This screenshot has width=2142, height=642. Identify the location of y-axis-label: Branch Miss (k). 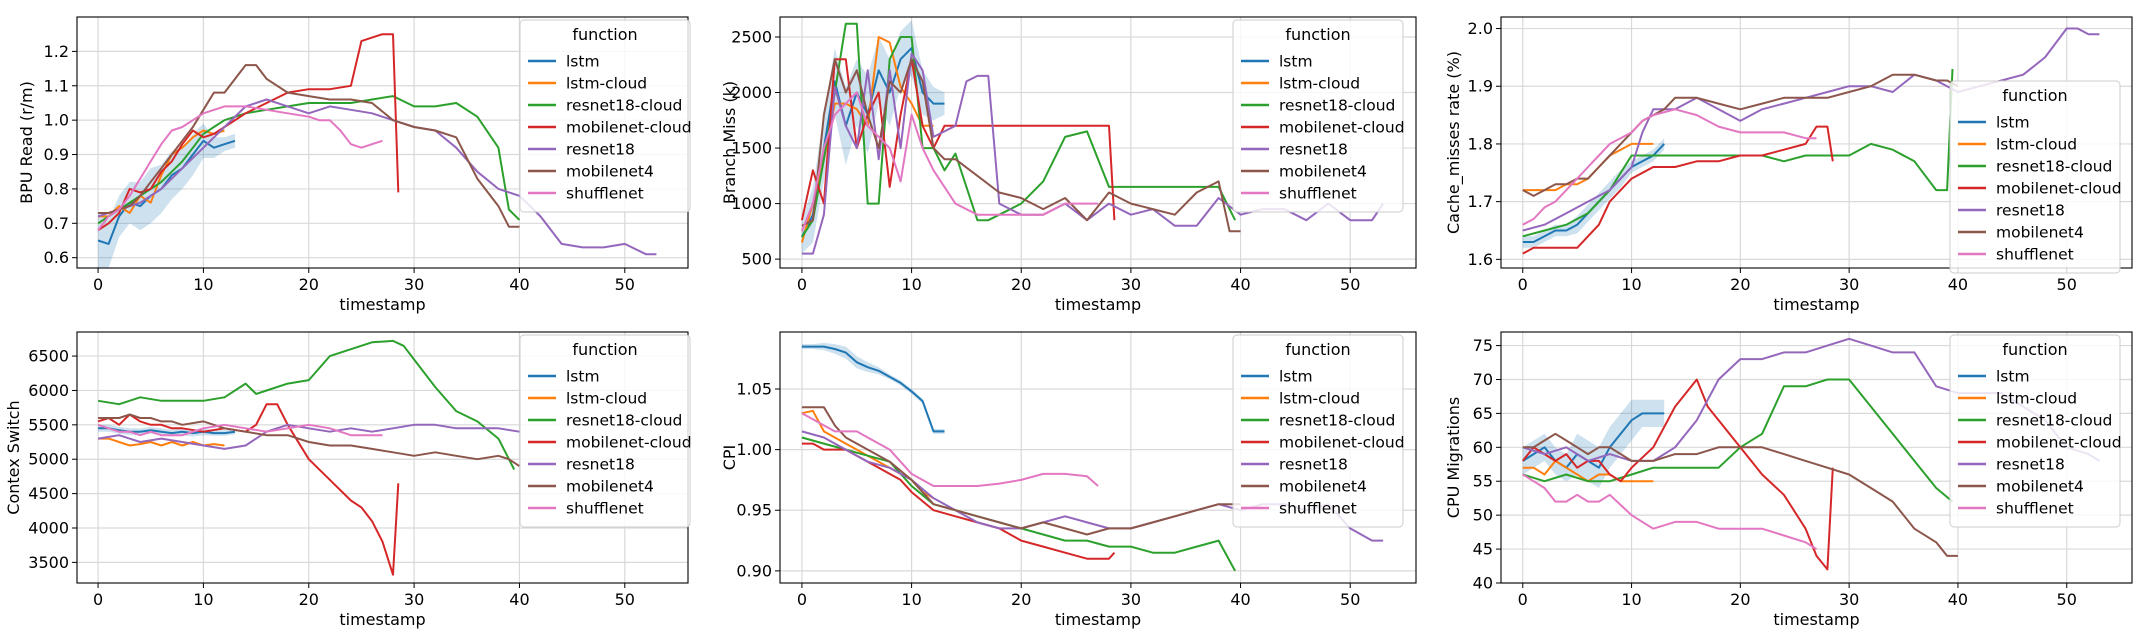
(729, 142).